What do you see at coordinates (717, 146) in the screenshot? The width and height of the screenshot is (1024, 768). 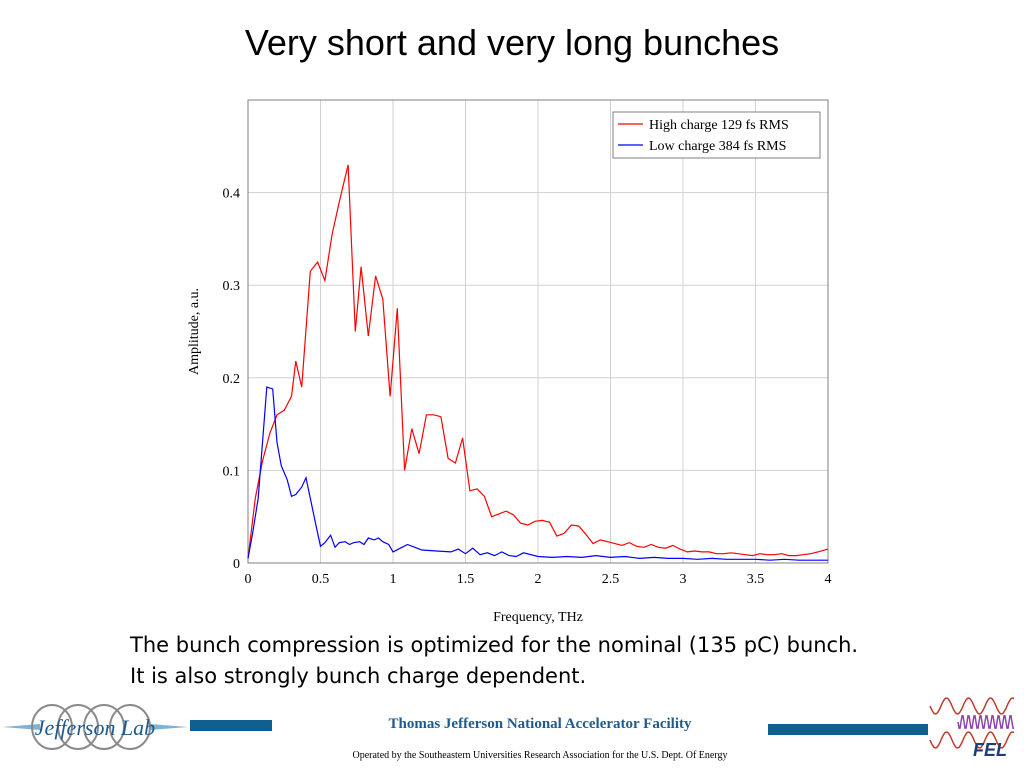 I see `legend-label: Low charge 384 fs RMS` at bounding box center [717, 146].